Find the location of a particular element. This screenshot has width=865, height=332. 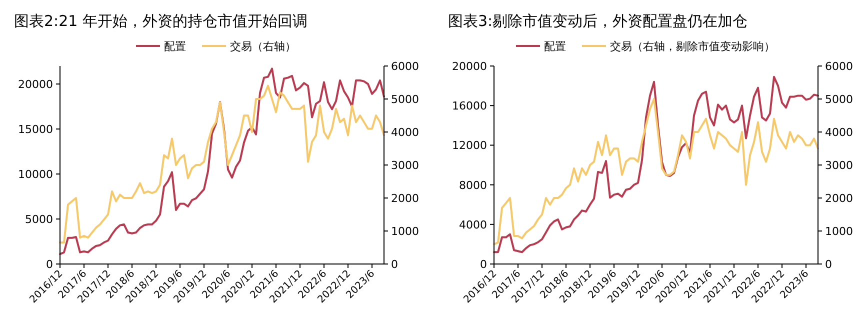

y-tick-label: 15000 is located at coordinates (35, 129).